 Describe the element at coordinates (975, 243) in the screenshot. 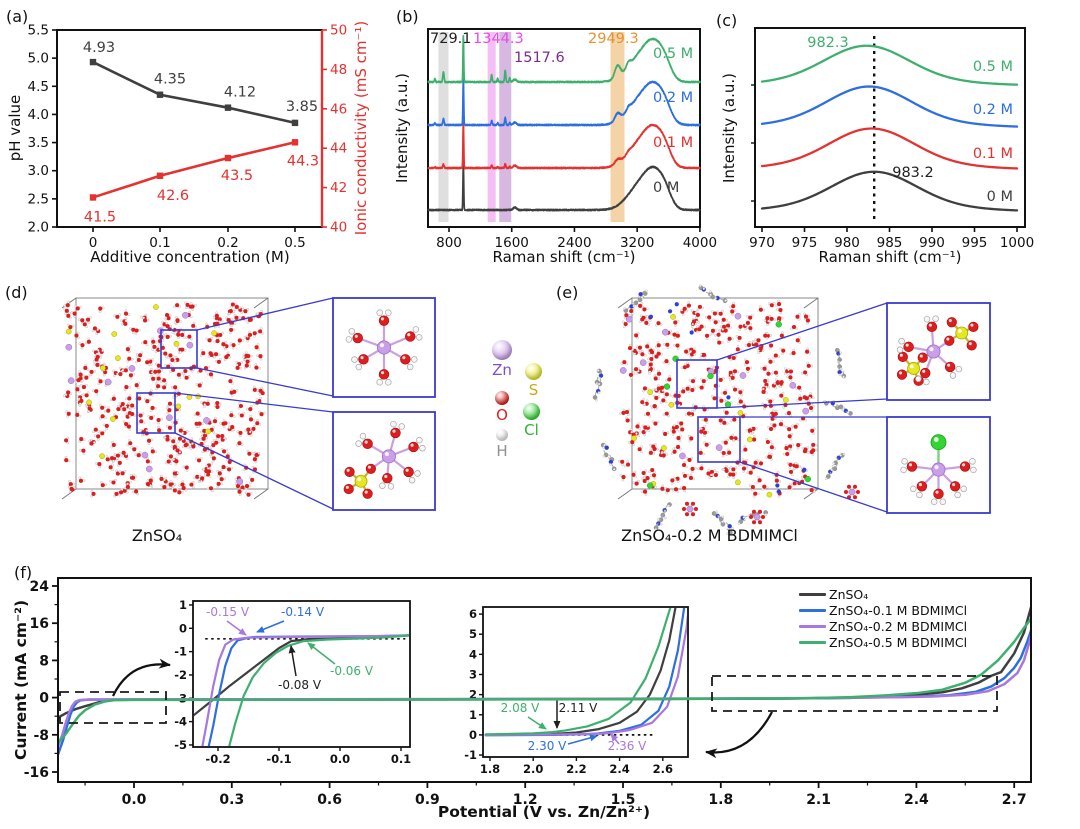

I see `svg-text: 995` at that location.